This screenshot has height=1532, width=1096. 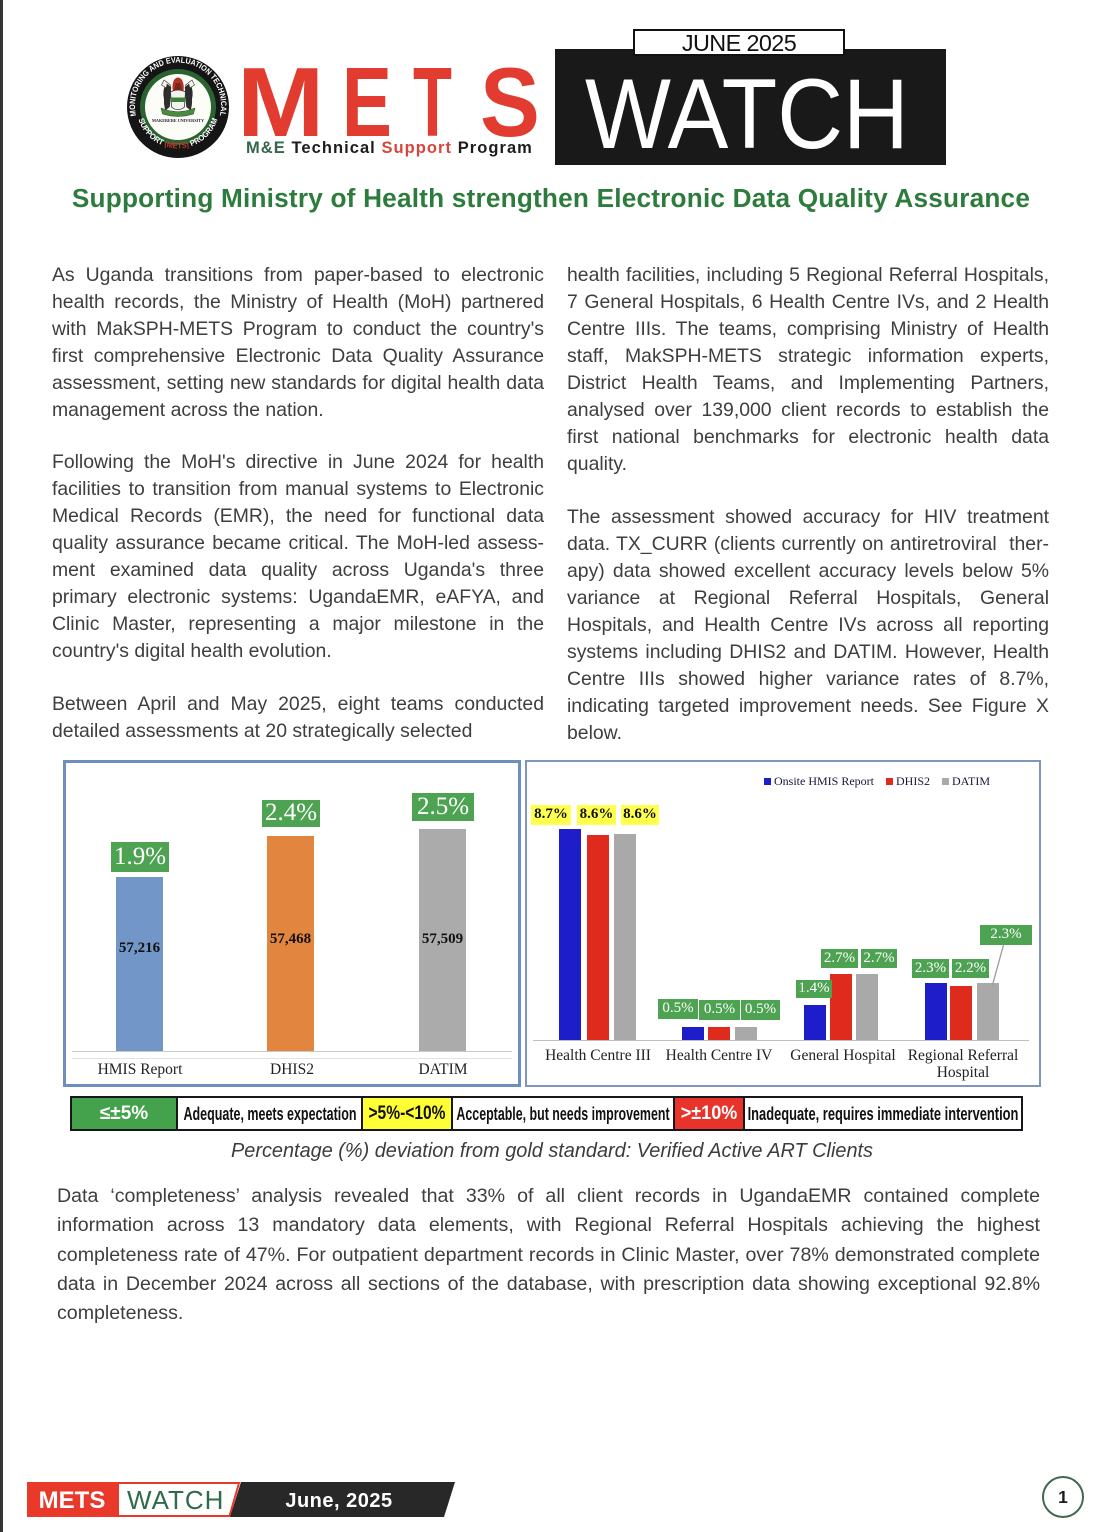 What do you see at coordinates (338, 1501) in the screenshot?
I see `svg-text: June, 2025` at bounding box center [338, 1501].